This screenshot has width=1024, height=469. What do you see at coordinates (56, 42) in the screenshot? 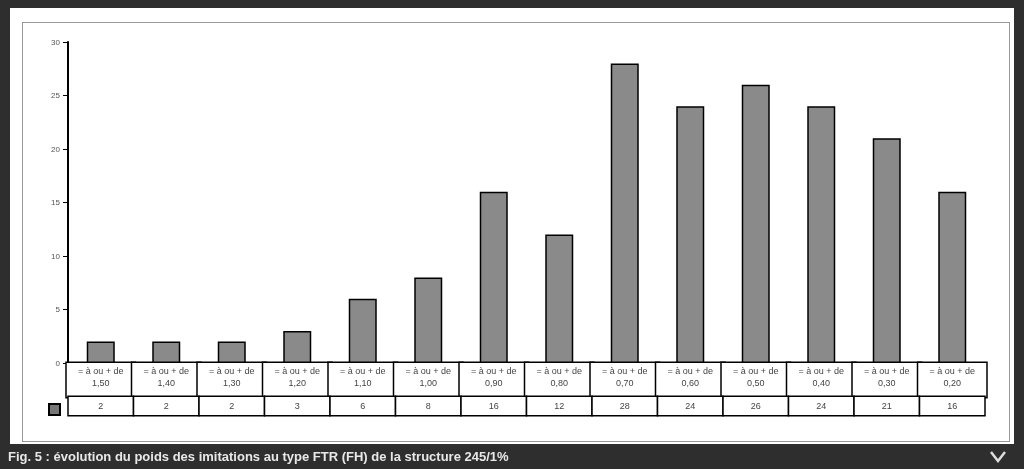
I see `y-tick-label: 30` at bounding box center [56, 42].